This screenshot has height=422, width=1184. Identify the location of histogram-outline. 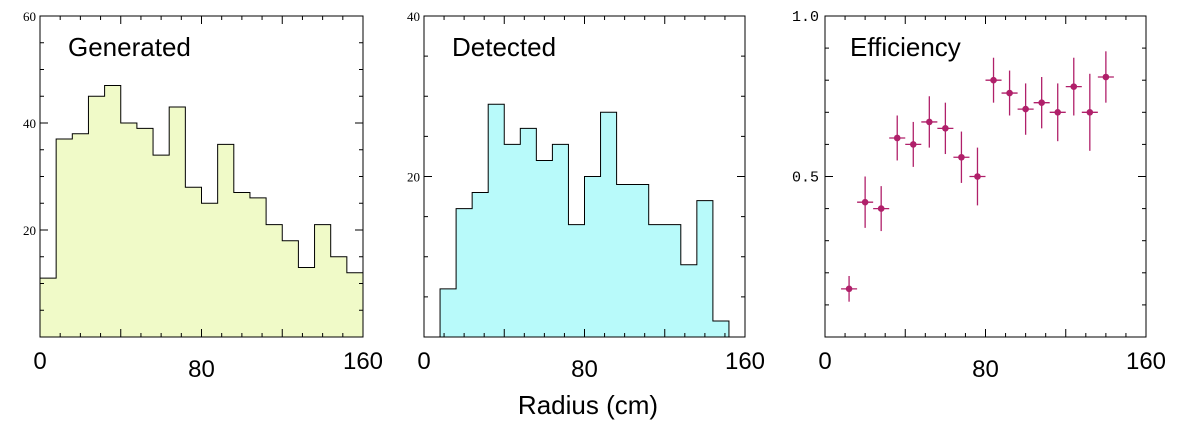
(584, 220).